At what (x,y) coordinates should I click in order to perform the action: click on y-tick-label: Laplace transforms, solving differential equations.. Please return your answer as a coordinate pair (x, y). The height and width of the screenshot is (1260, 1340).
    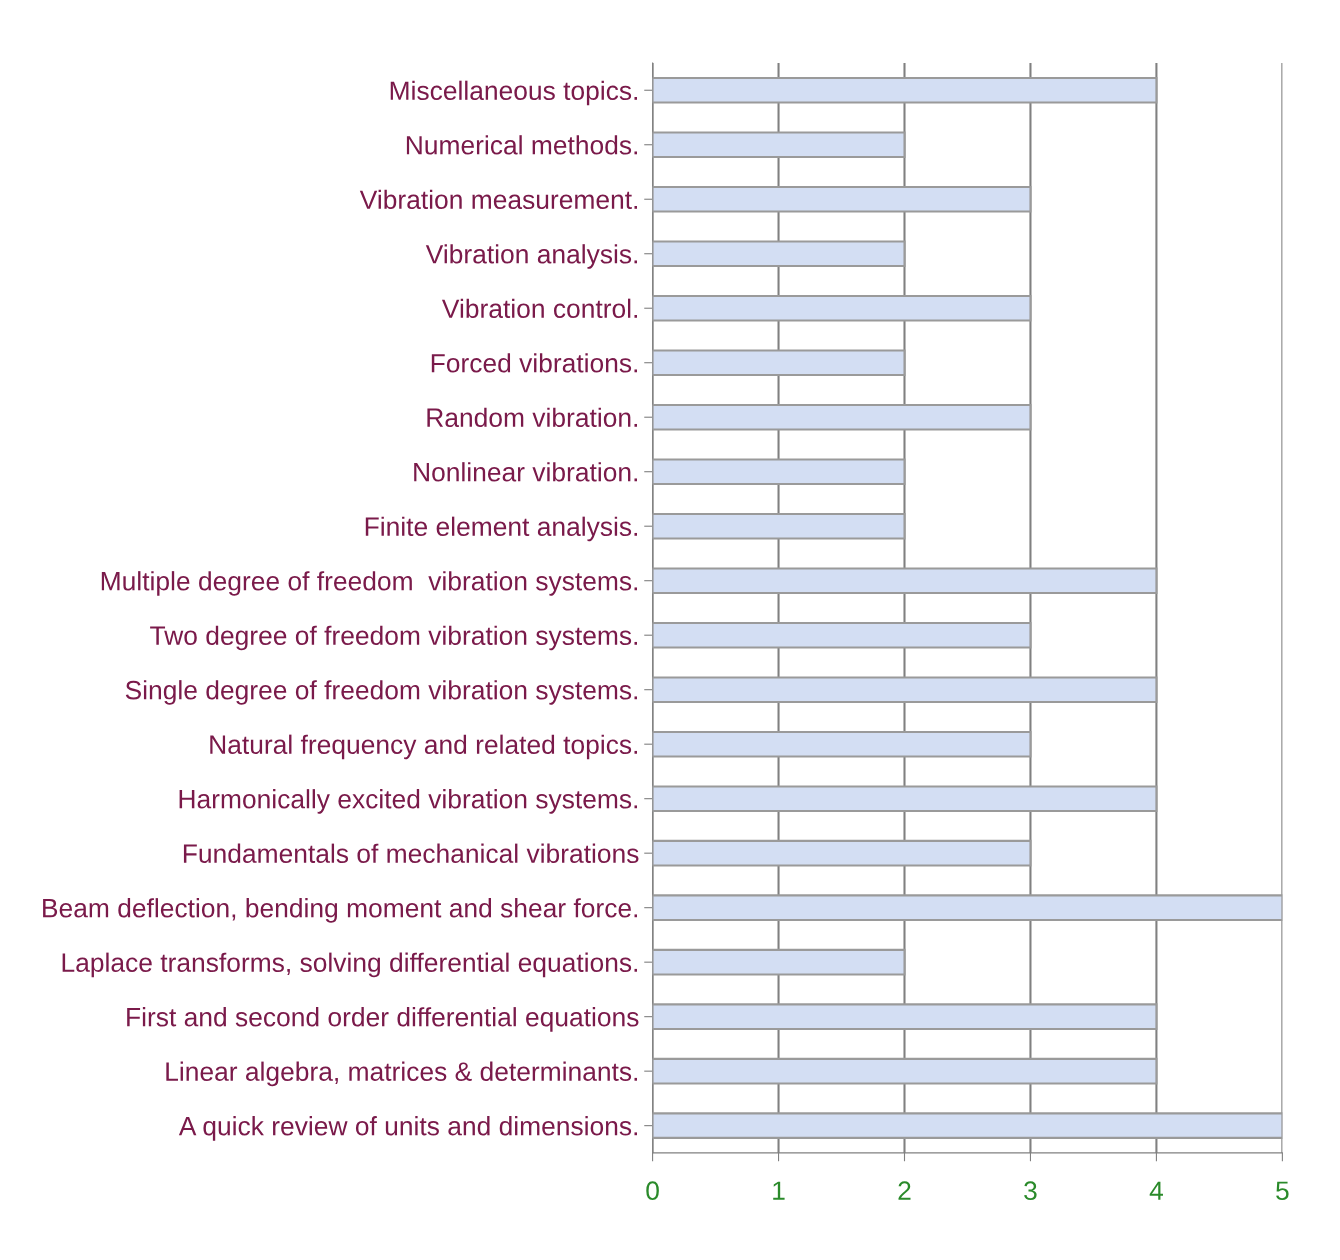
    Looking at the image, I should click on (350, 965).